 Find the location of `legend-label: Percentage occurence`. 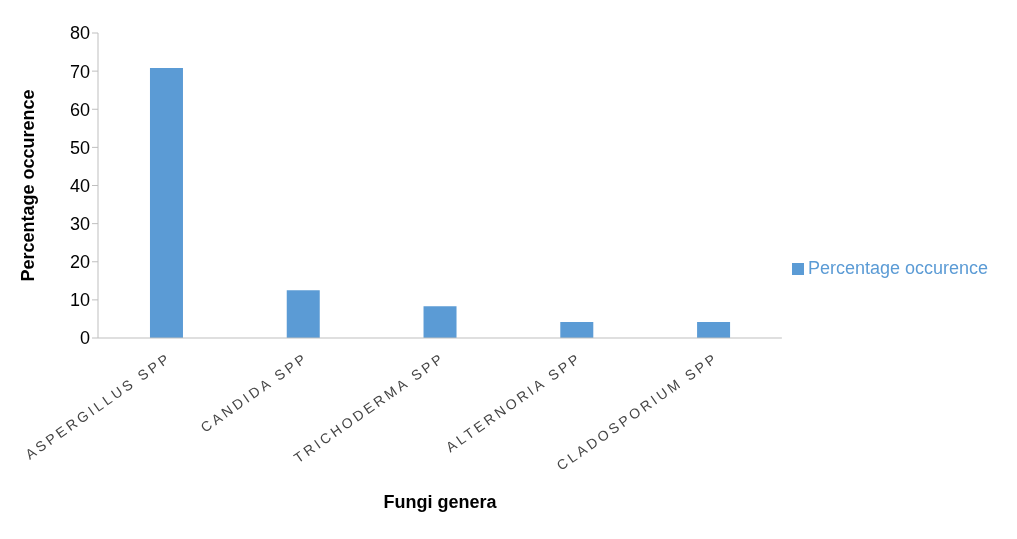

legend-label: Percentage occurence is located at coordinates (897, 267).